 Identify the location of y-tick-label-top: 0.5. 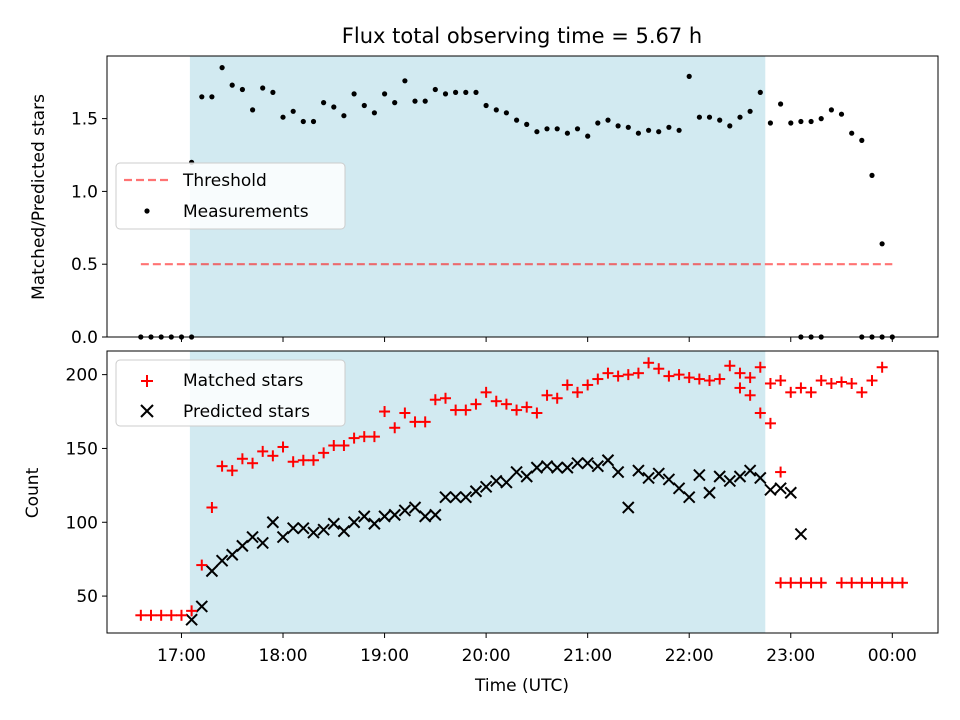
(84, 265).